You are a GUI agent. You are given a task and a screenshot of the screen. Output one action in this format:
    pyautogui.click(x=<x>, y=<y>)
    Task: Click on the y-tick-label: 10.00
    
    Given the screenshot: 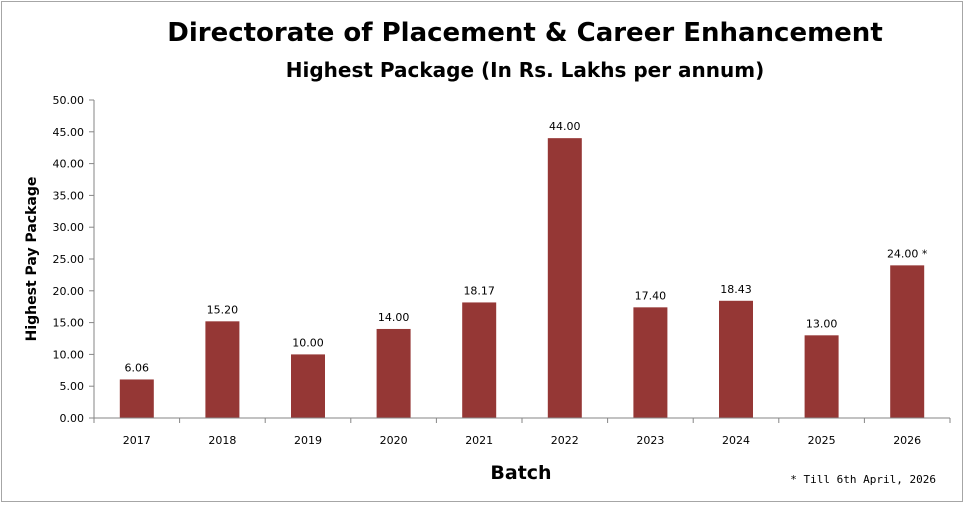 What is the action you would take?
    pyautogui.click(x=69, y=354)
    